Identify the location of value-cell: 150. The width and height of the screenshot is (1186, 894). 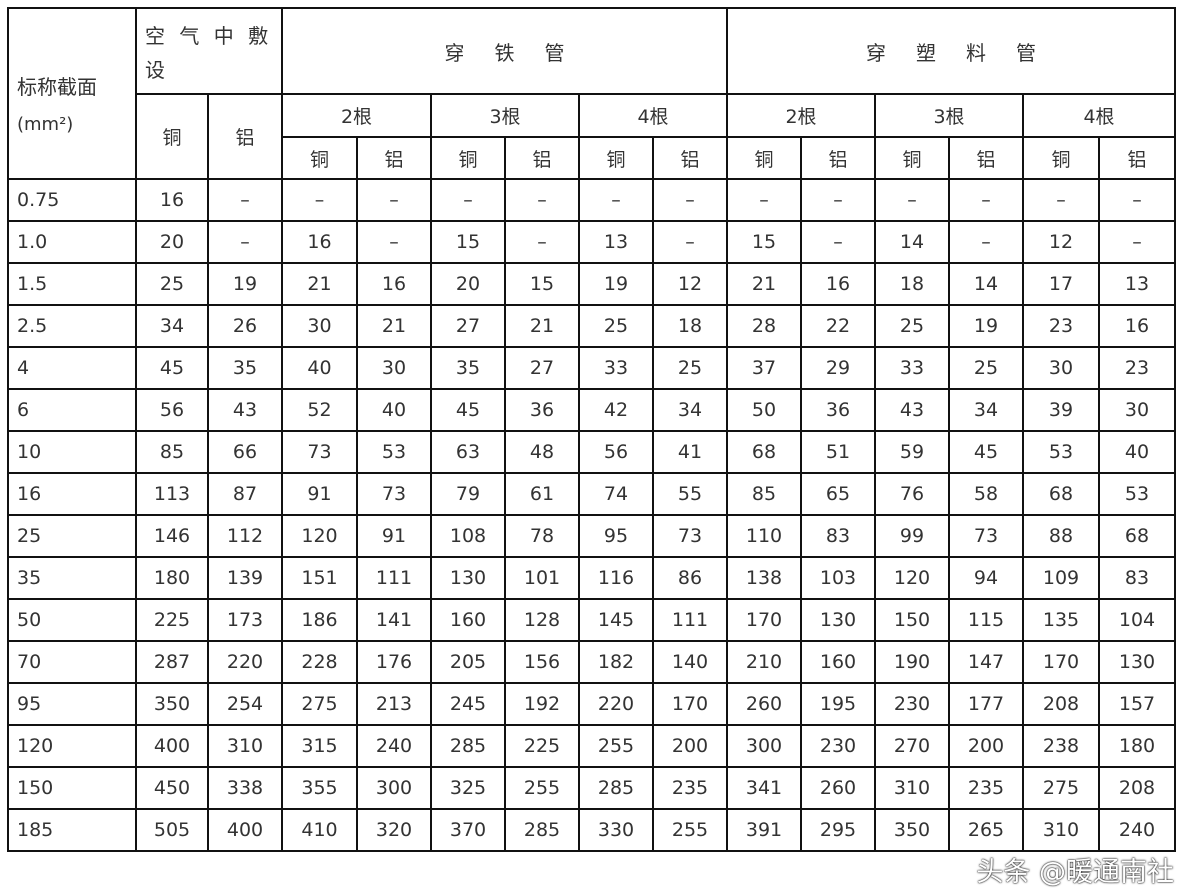
(912, 620).